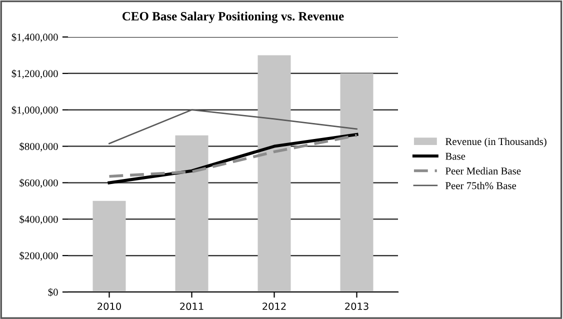  I want to click on y-tick-label: $1,200,000, so click(35, 74).